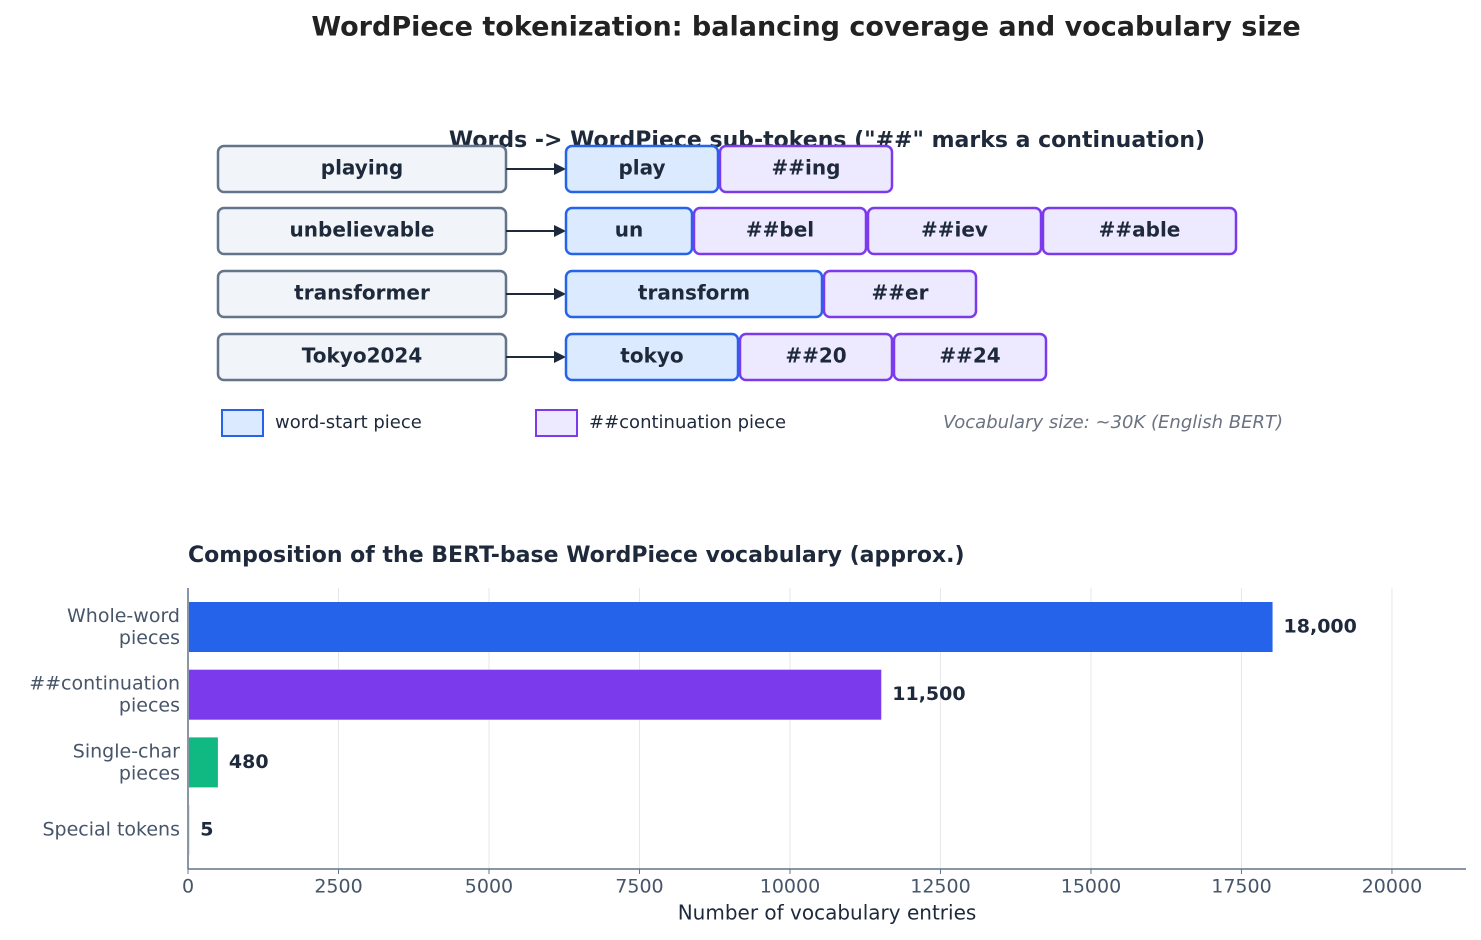  I want to click on value-label: 11,500, so click(928, 694).